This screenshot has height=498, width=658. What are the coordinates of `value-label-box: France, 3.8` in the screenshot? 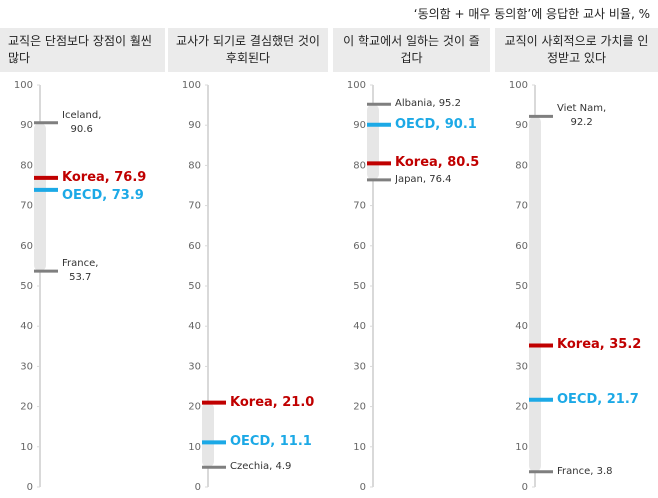 It's located at (585, 471).